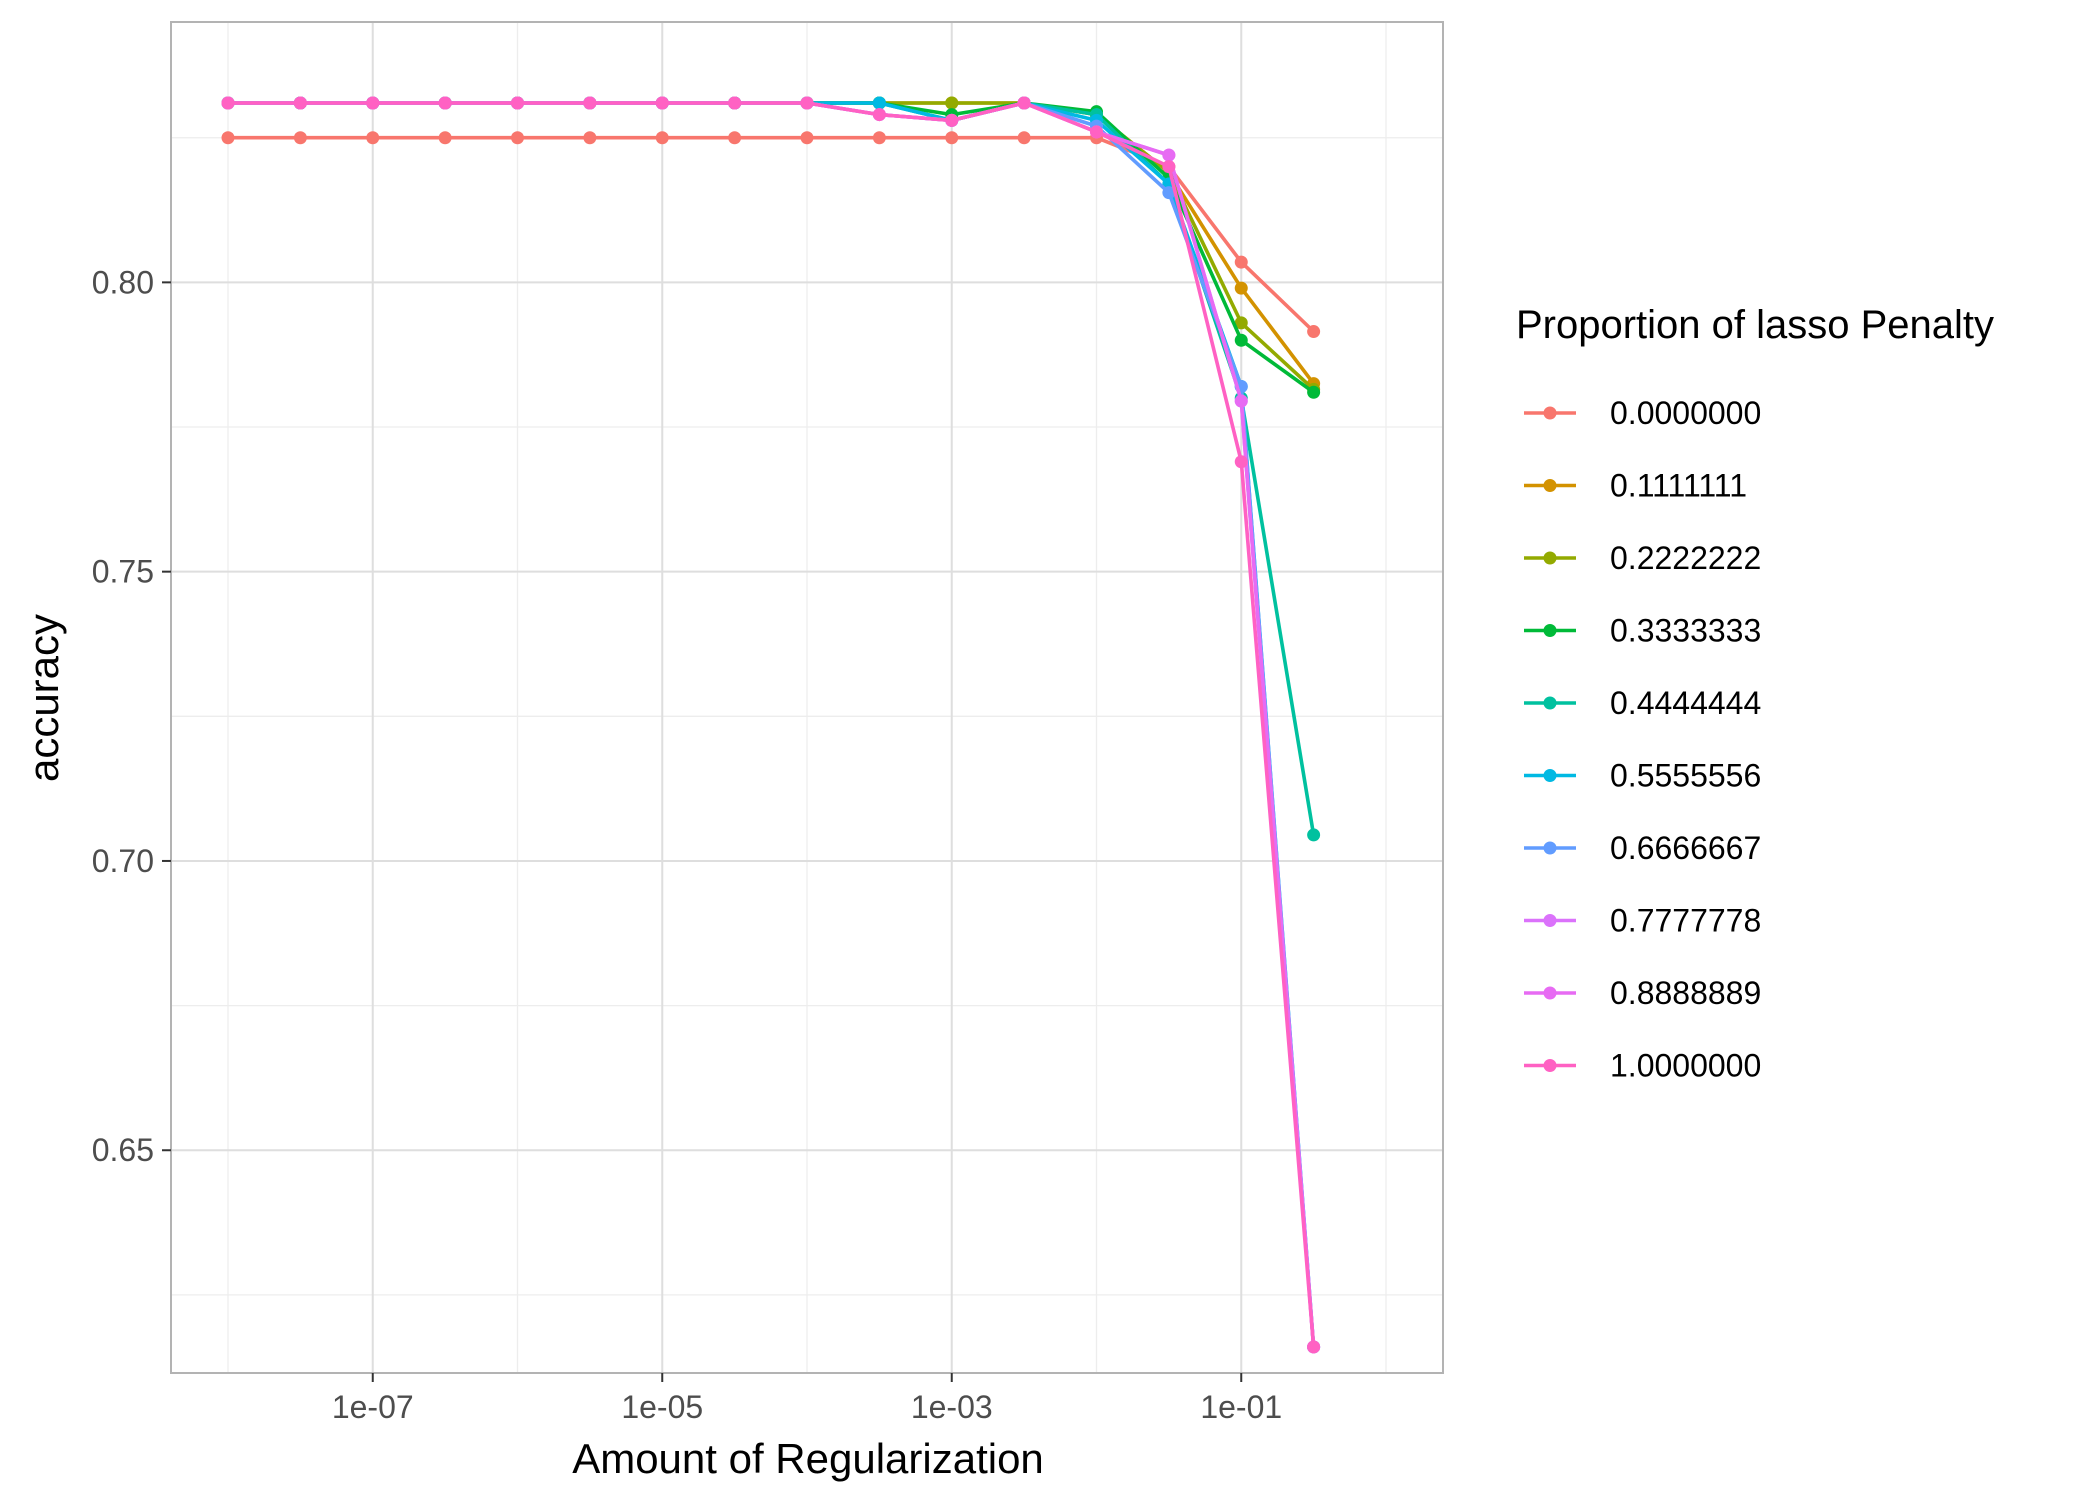 This screenshot has width=2100, height=1500. I want to click on legend-item: 0.4444444, so click(1642, 703).